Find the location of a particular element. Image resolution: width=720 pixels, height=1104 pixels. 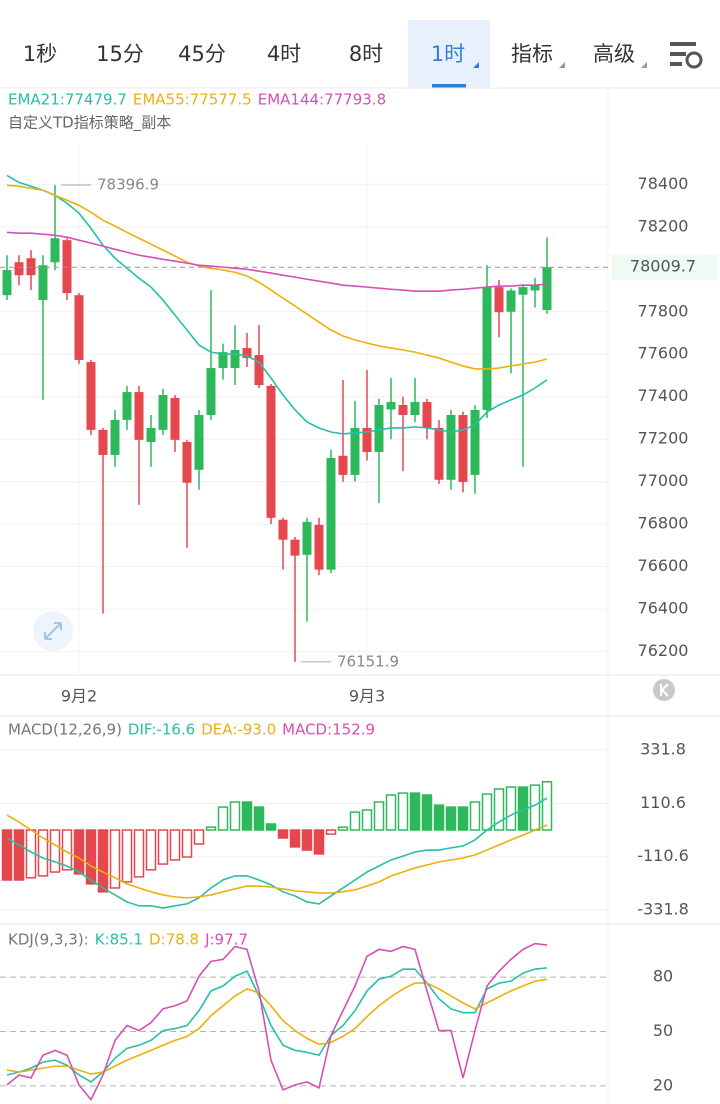

y-tick-label: 50 is located at coordinates (663, 1030).